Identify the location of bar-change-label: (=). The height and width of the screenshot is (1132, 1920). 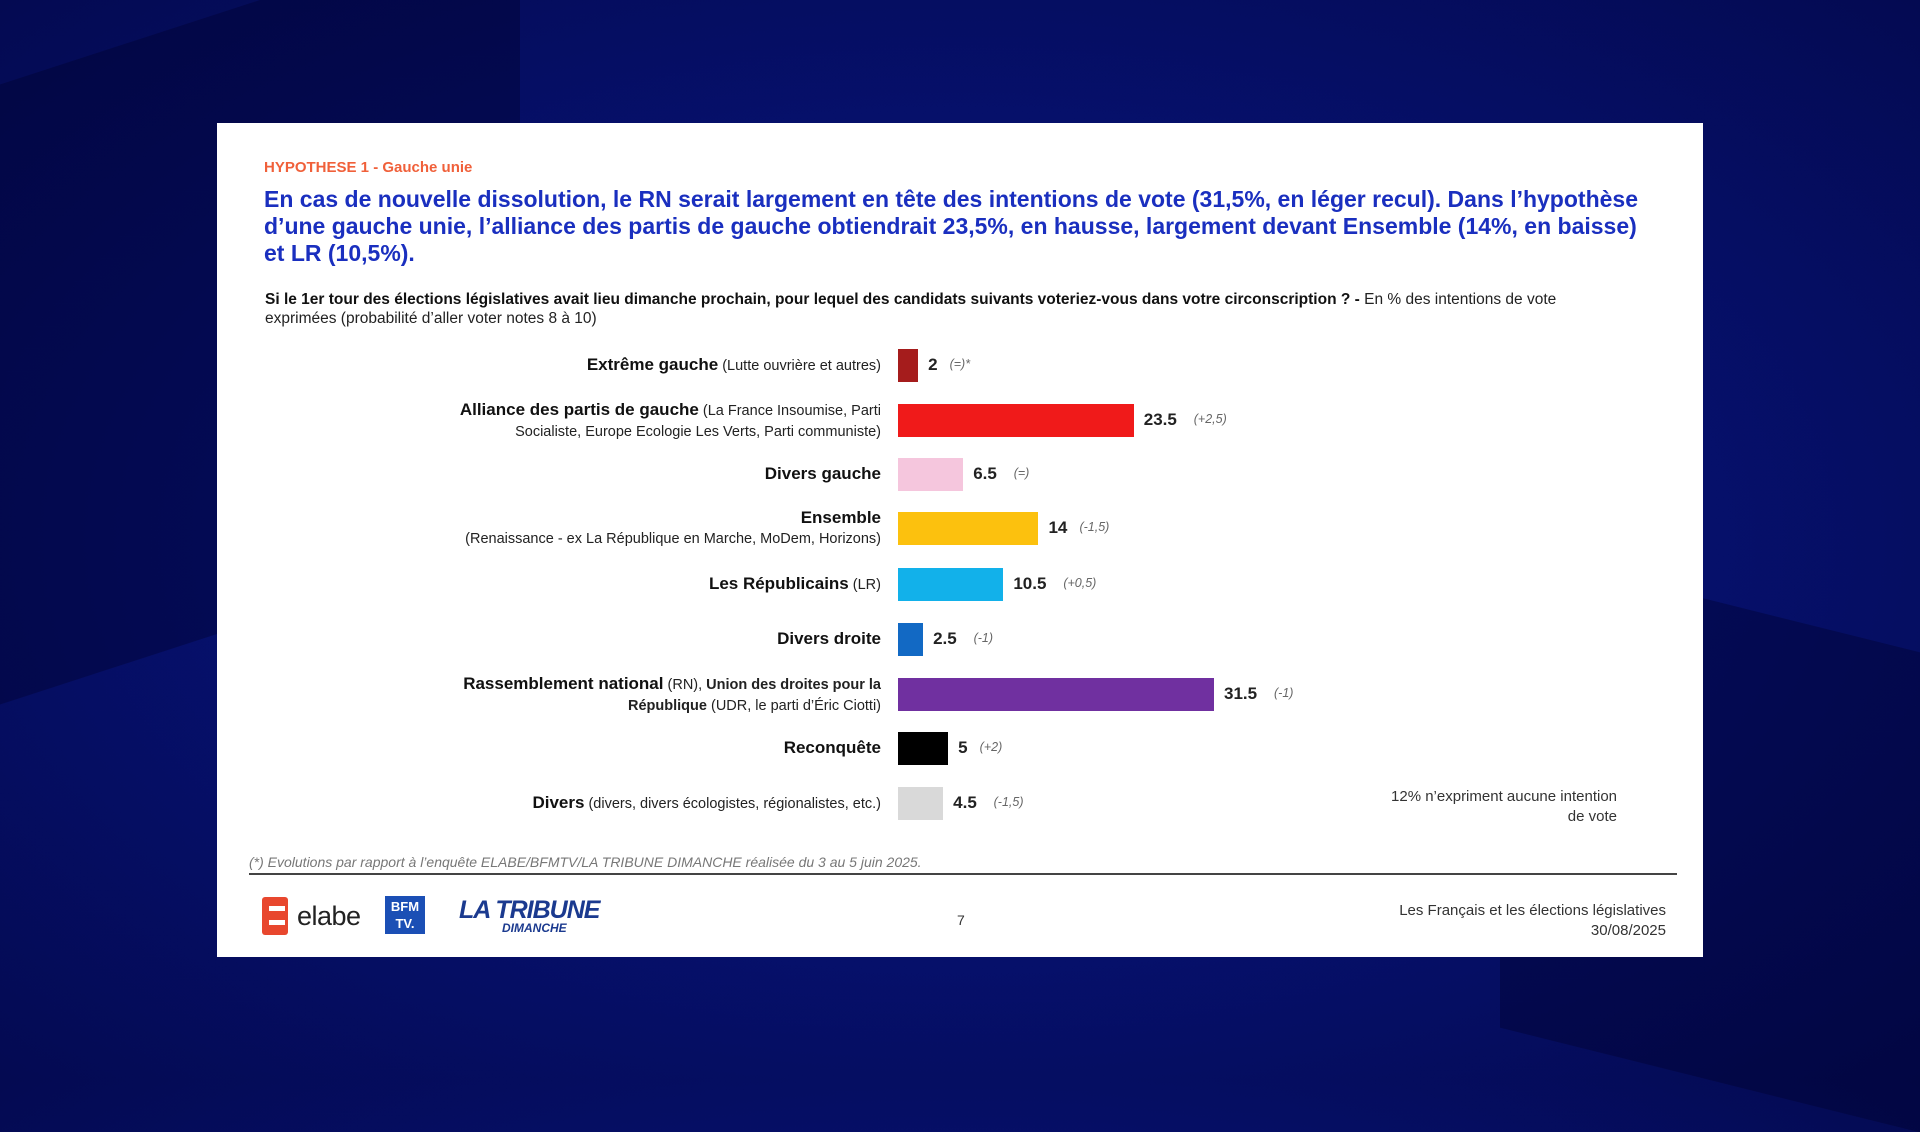
(1021, 473).